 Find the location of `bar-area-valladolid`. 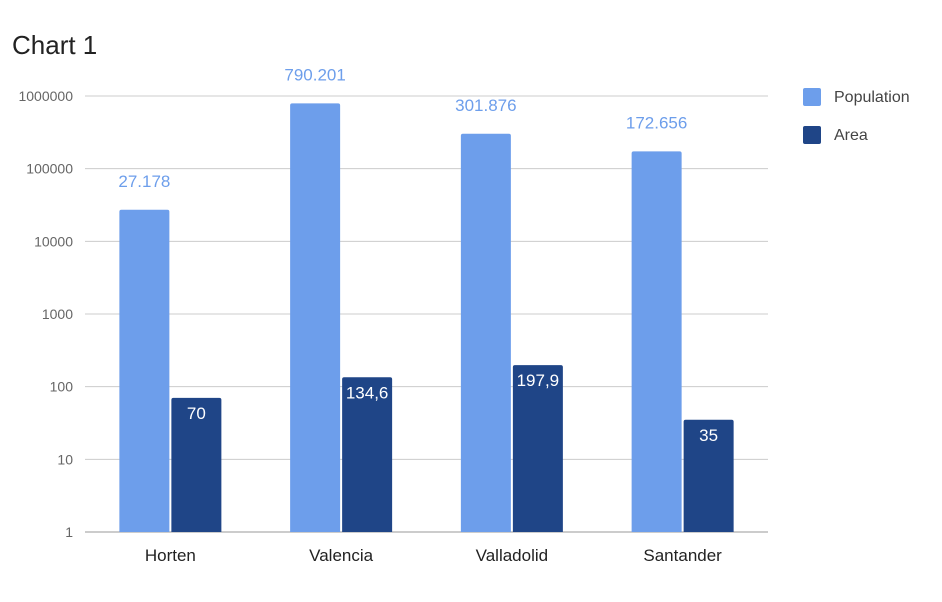

bar-area-valladolid is located at coordinates (537, 448).